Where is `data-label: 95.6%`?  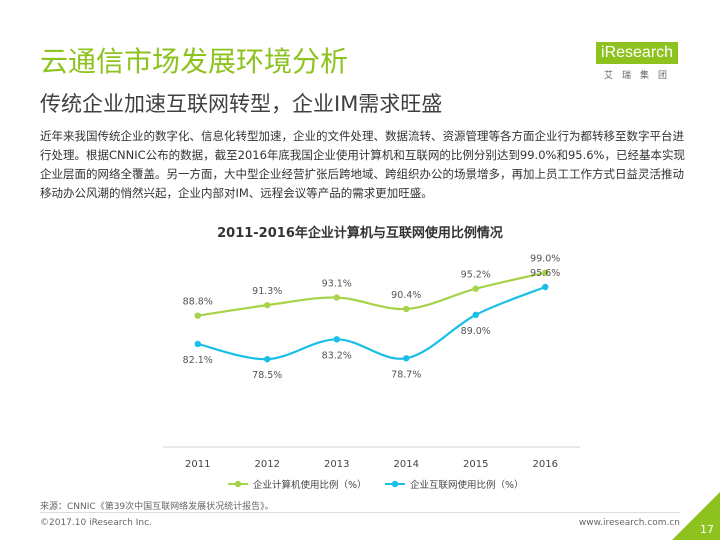 data-label: 95.6% is located at coordinates (545, 273).